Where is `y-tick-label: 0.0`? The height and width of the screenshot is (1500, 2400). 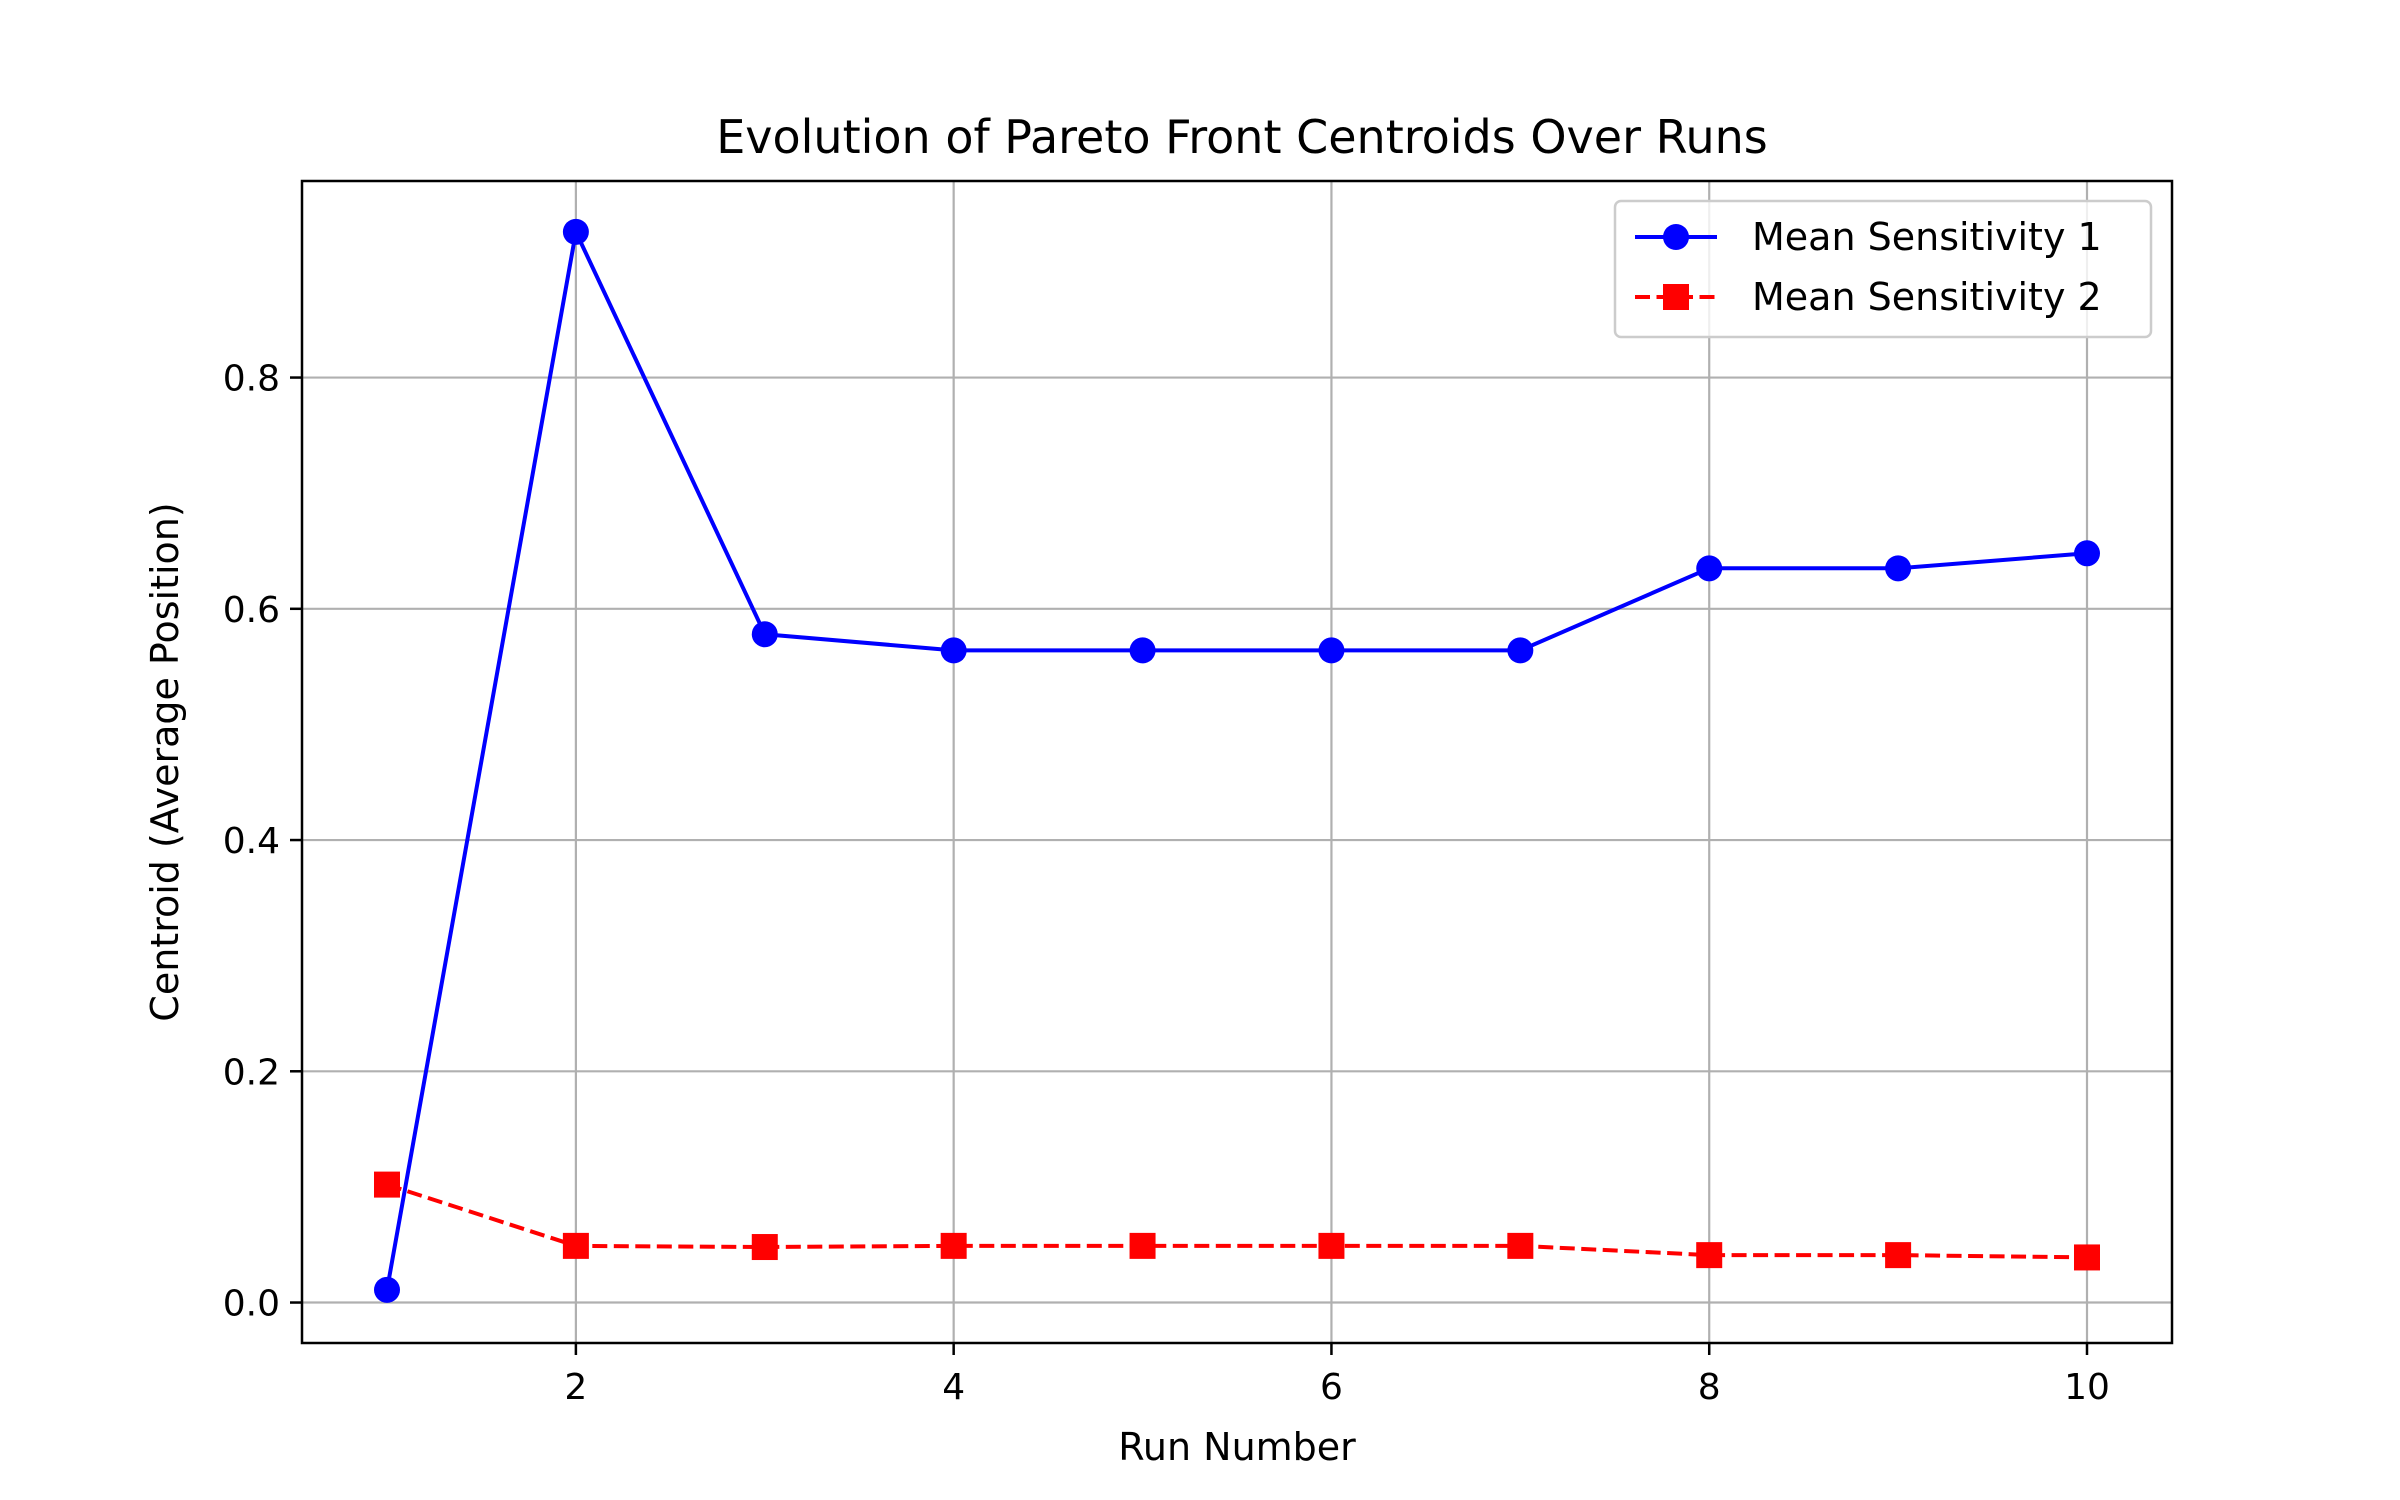
y-tick-label: 0.0 is located at coordinates (251, 1304).